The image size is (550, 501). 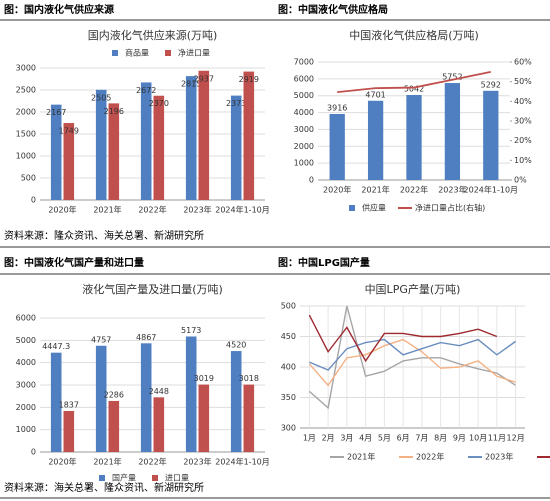 What do you see at coordinates (26, 156) in the screenshot?
I see `y-tick-label: 1000` at bounding box center [26, 156].